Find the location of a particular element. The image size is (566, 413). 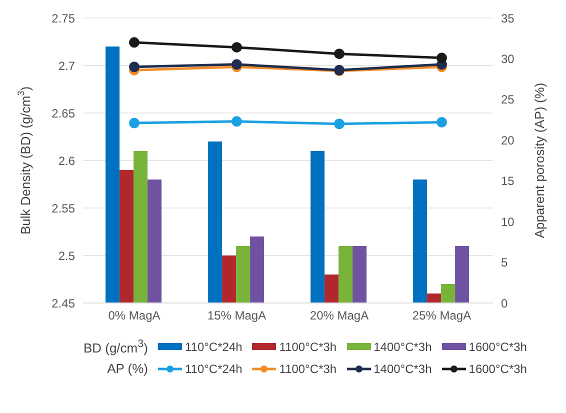

y-tick-label: 2.75 is located at coordinates (64, 18).